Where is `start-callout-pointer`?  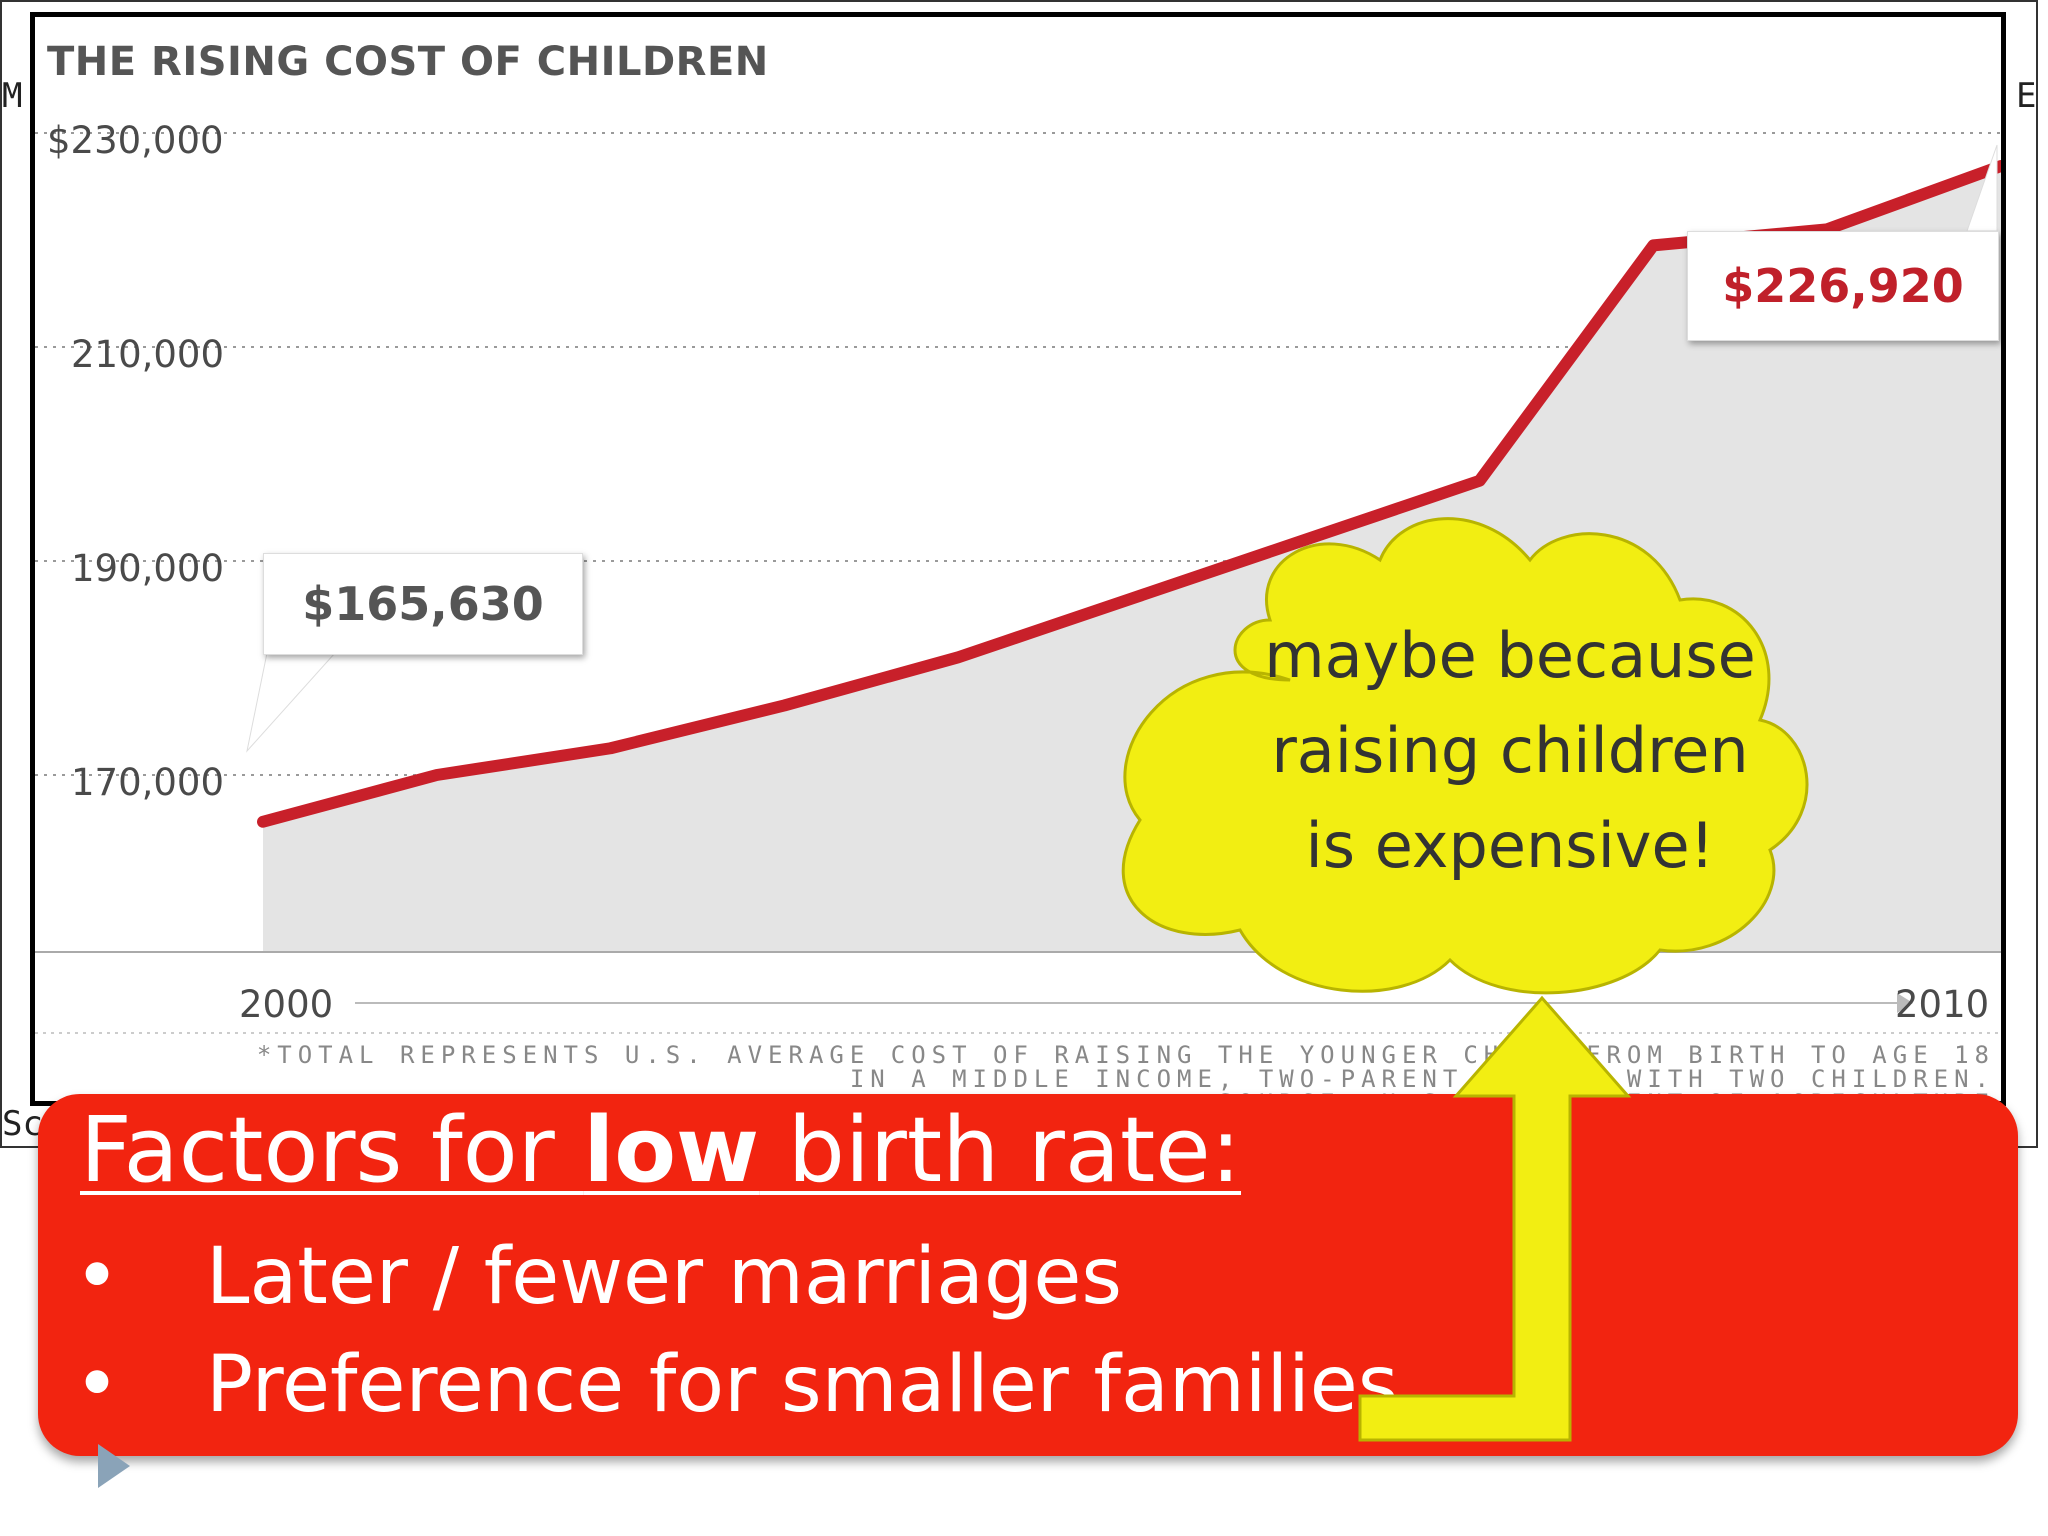 start-callout-pointer is located at coordinates (291, 702).